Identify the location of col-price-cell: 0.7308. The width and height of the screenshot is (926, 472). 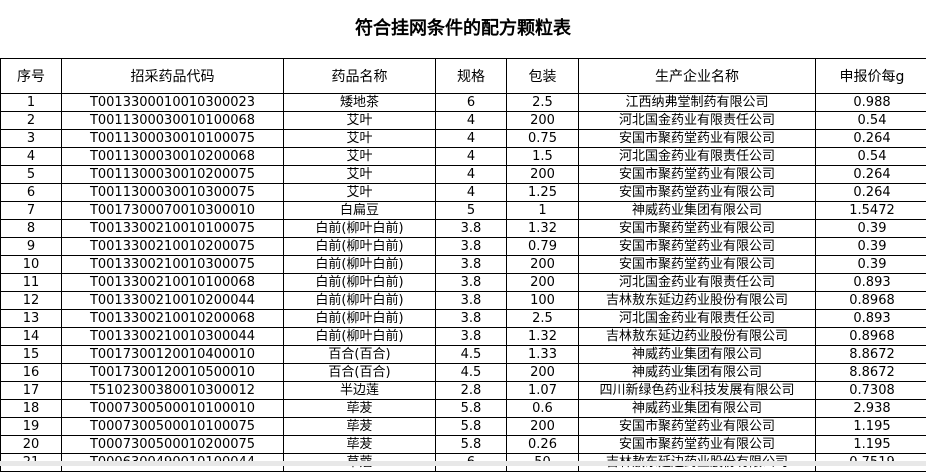
(871, 391).